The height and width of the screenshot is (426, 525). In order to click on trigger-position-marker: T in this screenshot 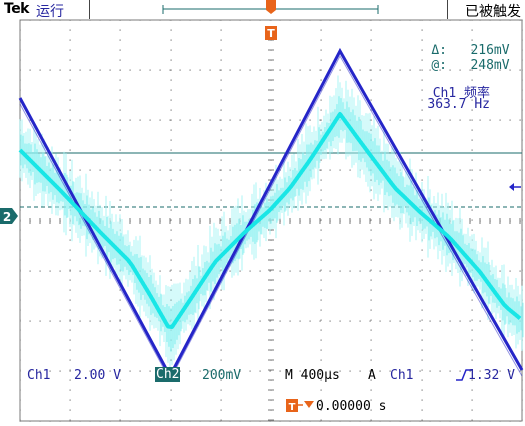, I will do `click(271, 20)`.